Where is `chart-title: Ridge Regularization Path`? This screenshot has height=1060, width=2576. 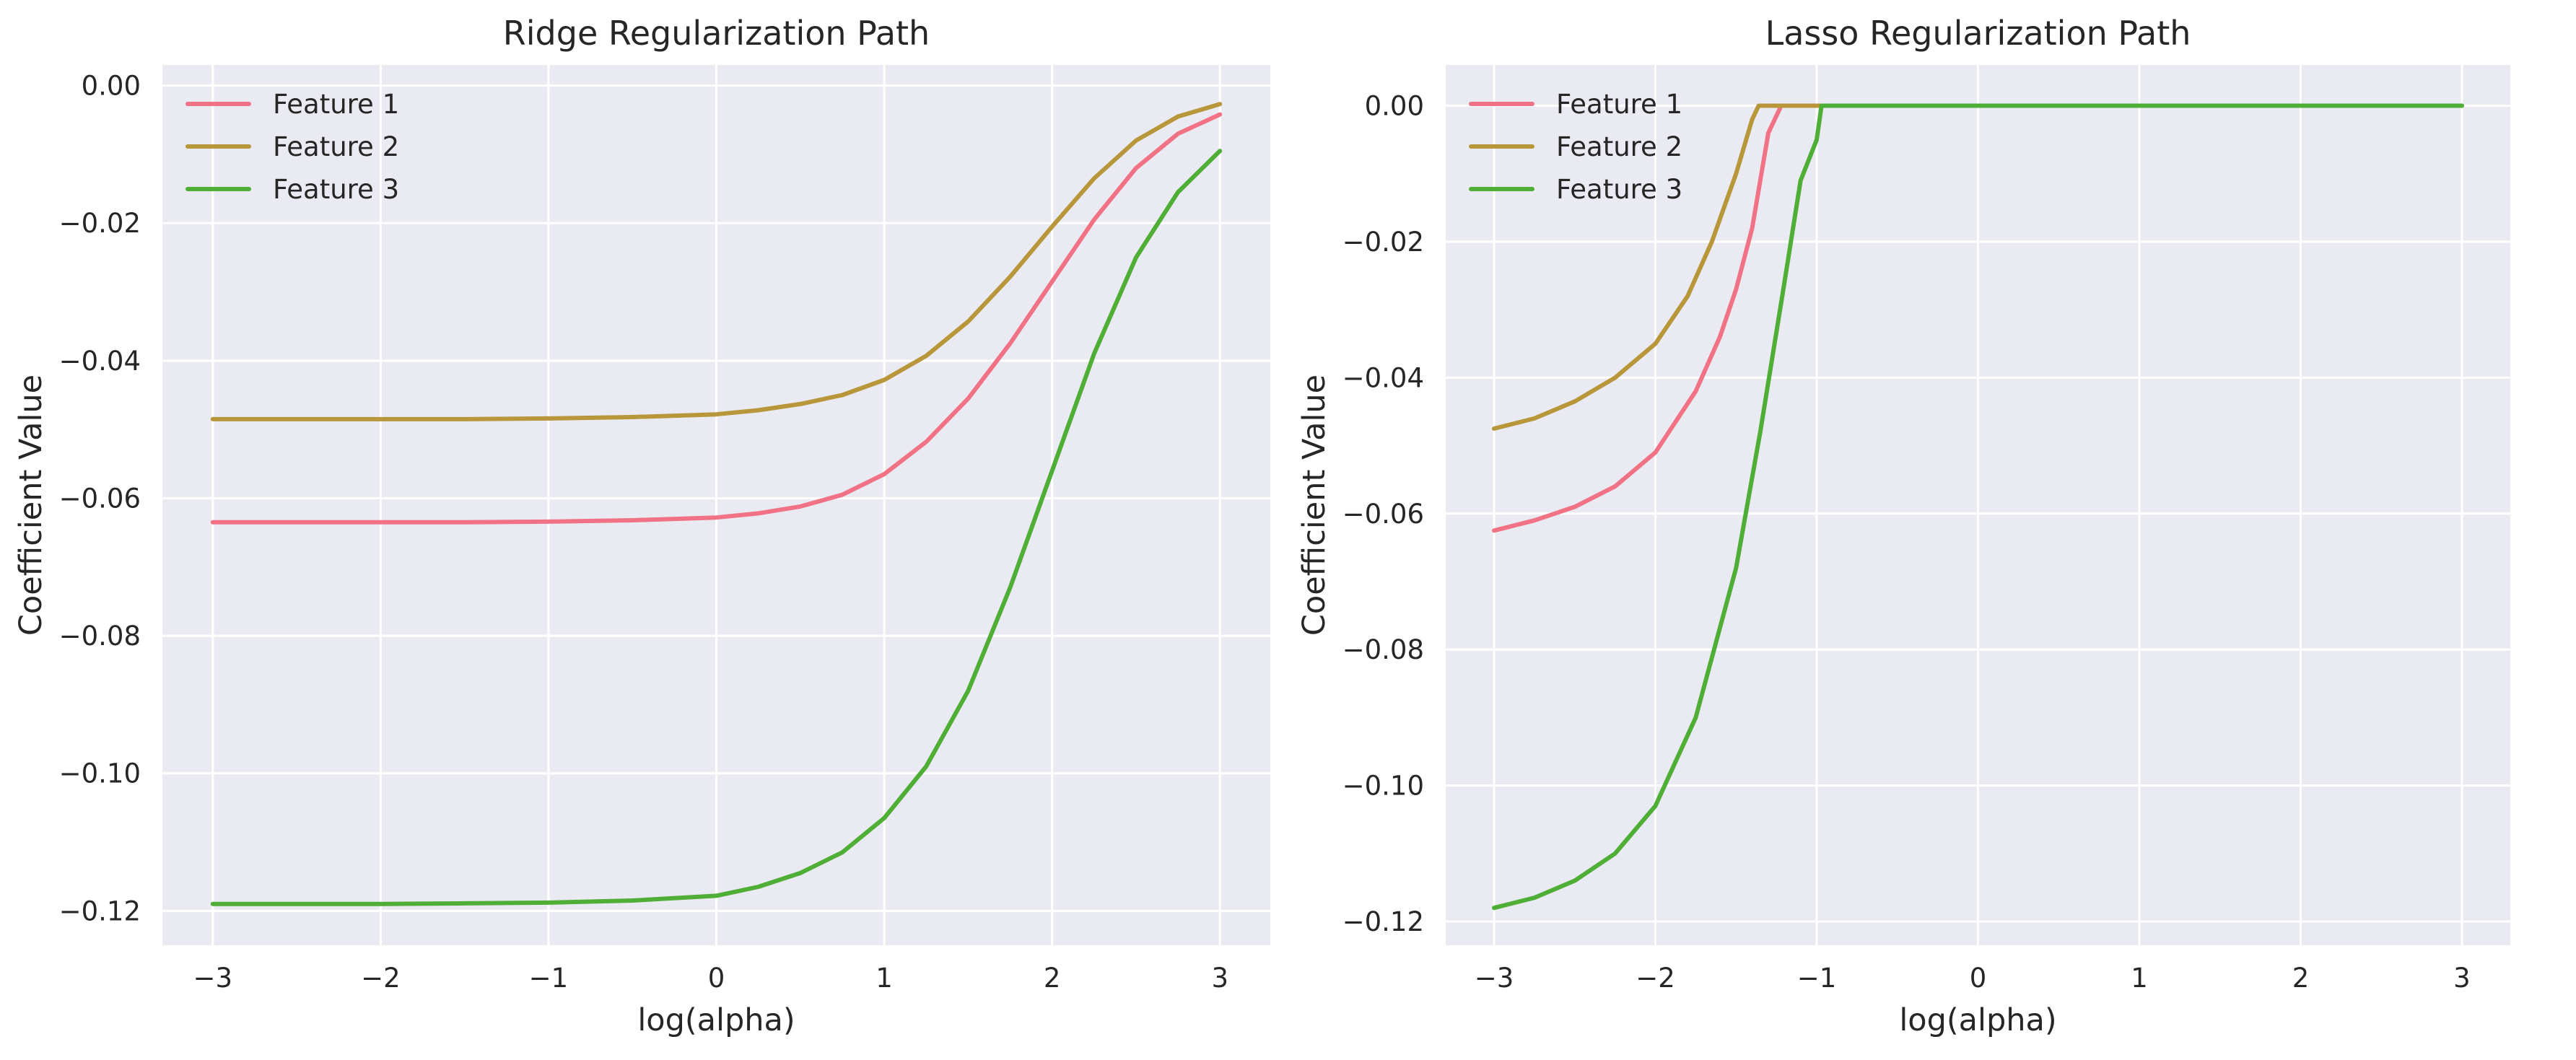
chart-title: Ridge Regularization Path is located at coordinates (716, 33).